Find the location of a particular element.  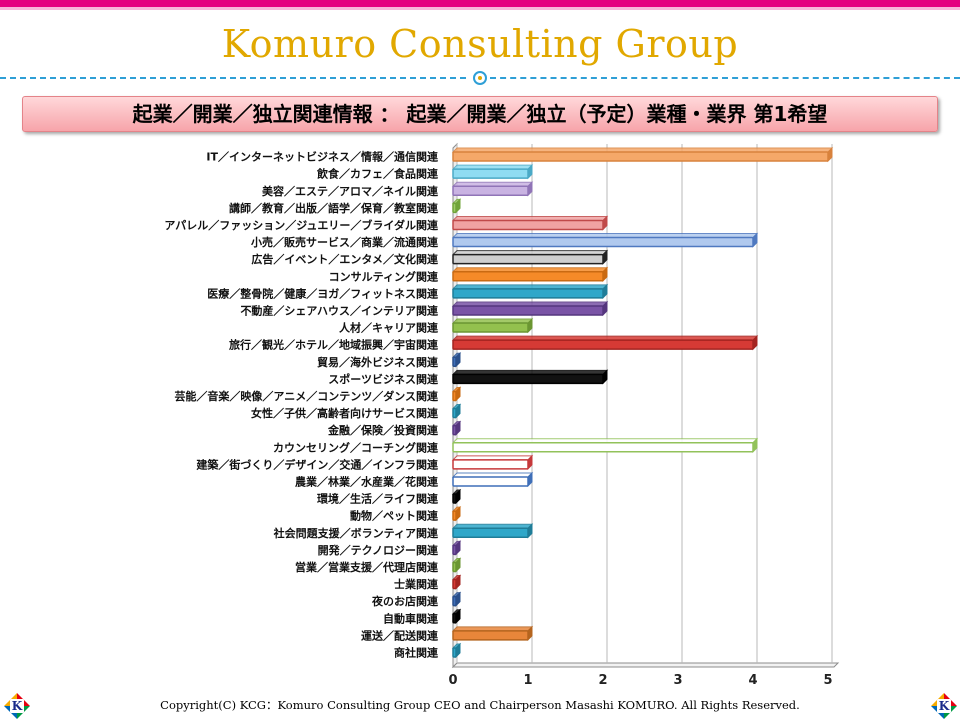

category-label: 人材／キャリア関連 is located at coordinates (389, 328).